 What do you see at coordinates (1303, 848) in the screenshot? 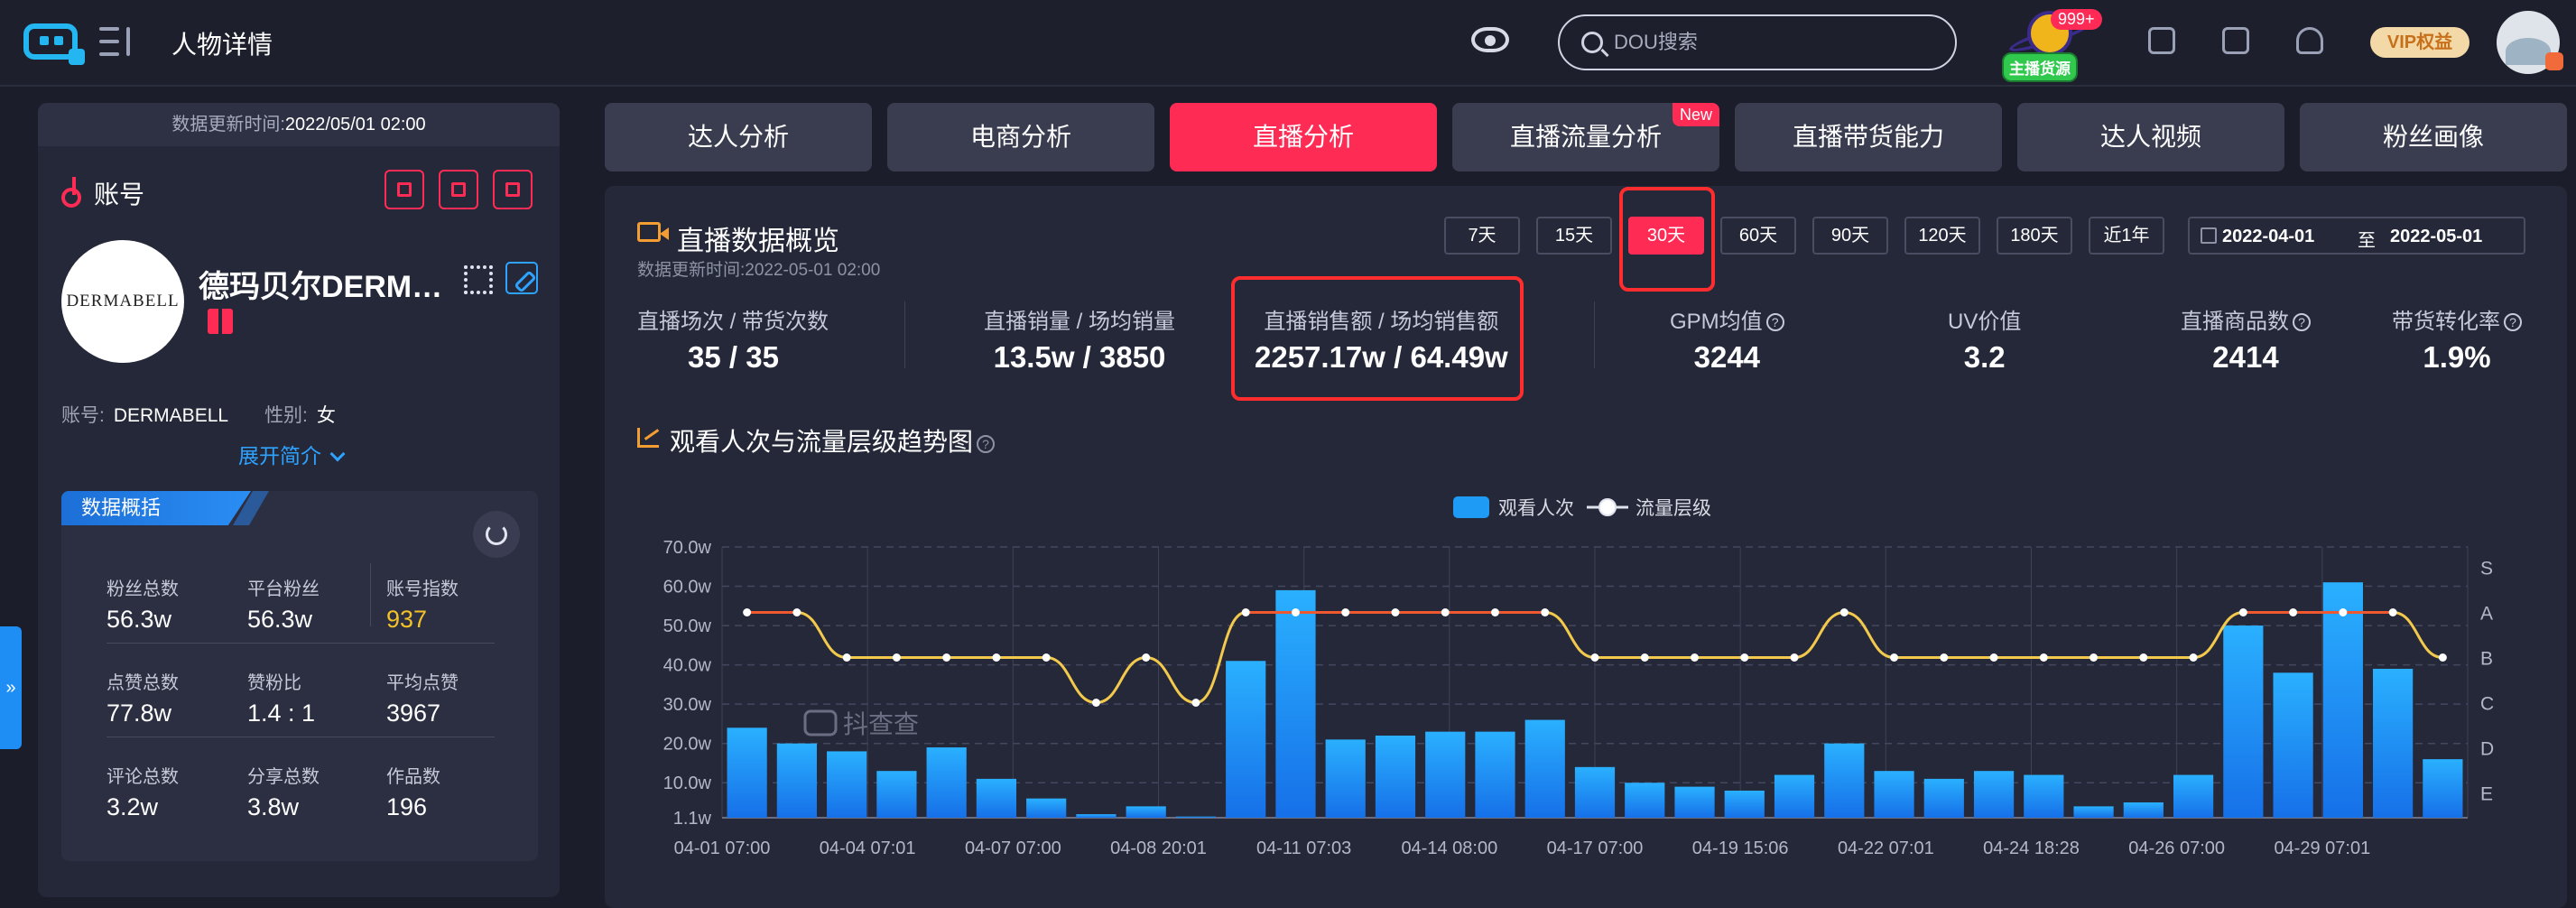
I see `x-tick-label: 04-11 07:03` at bounding box center [1303, 848].